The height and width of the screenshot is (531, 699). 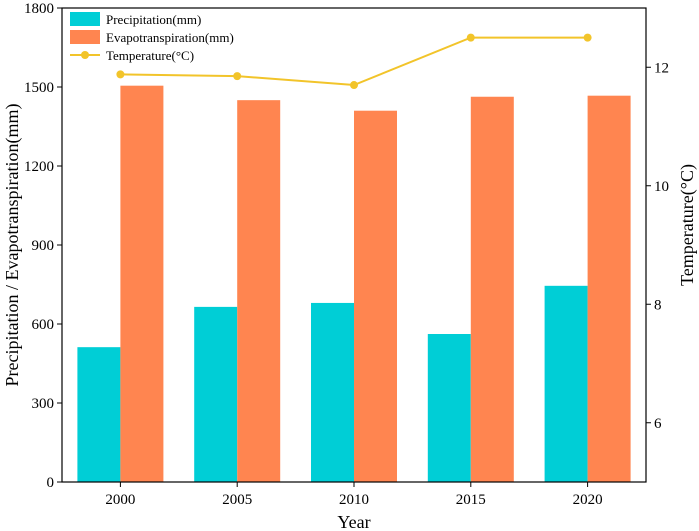 I want to click on y-tick-label-1500: 1500, so click(x=39, y=88).